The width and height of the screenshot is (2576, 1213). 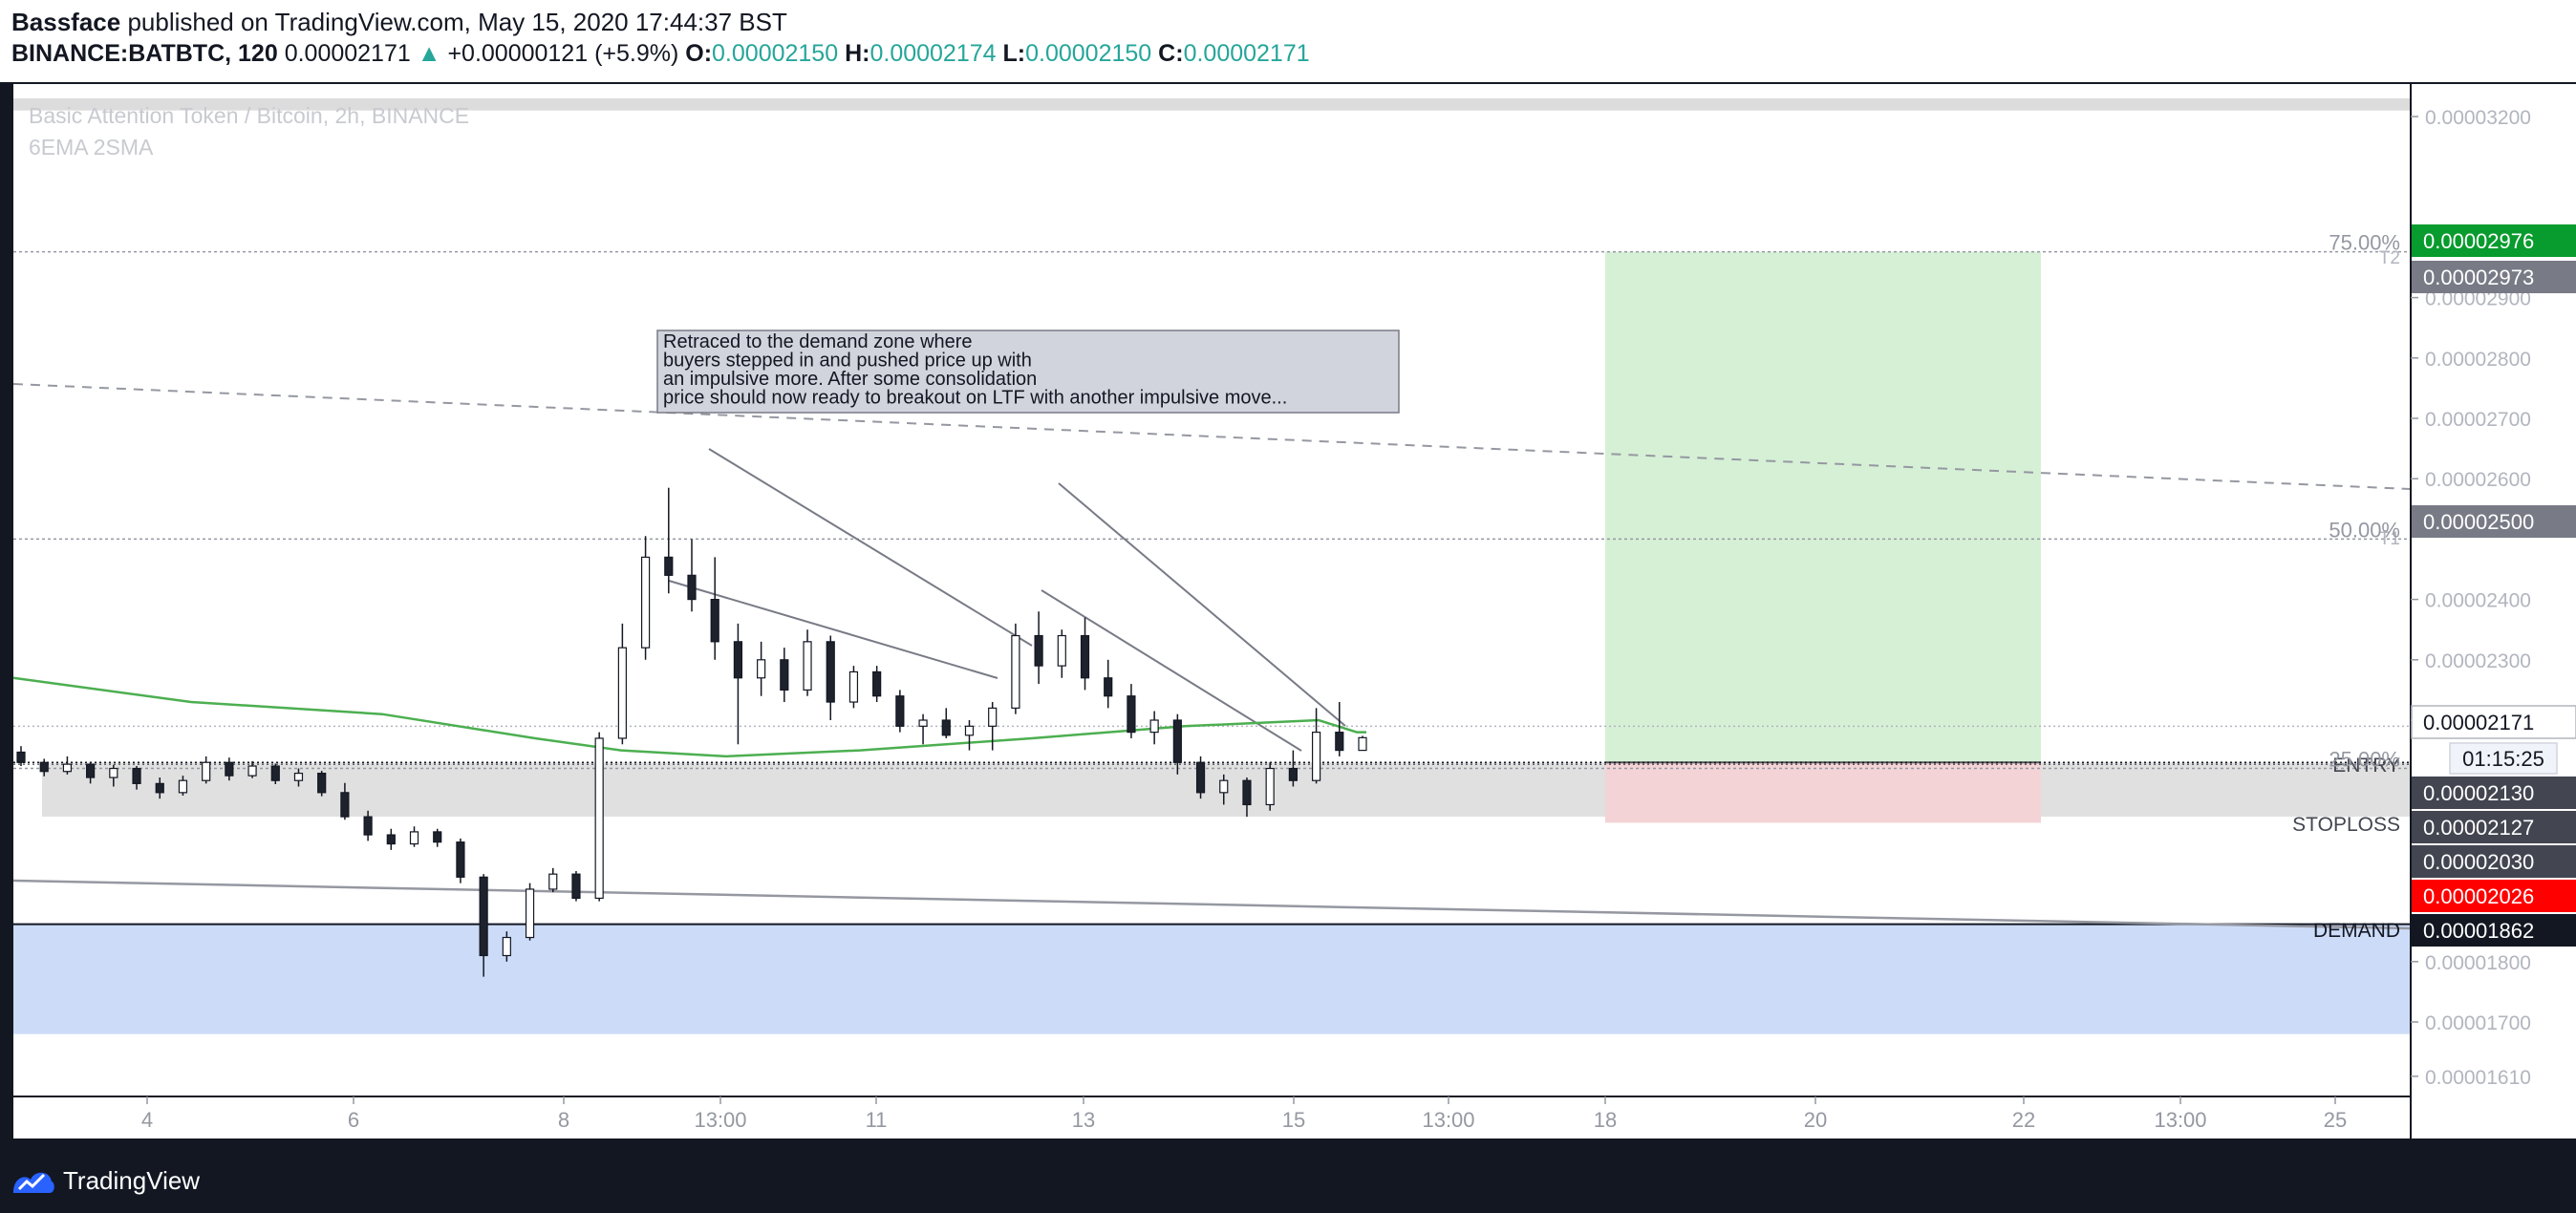 What do you see at coordinates (2366, 766) in the screenshot?
I see `entry-label: ENTRY` at bounding box center [2366, 766].